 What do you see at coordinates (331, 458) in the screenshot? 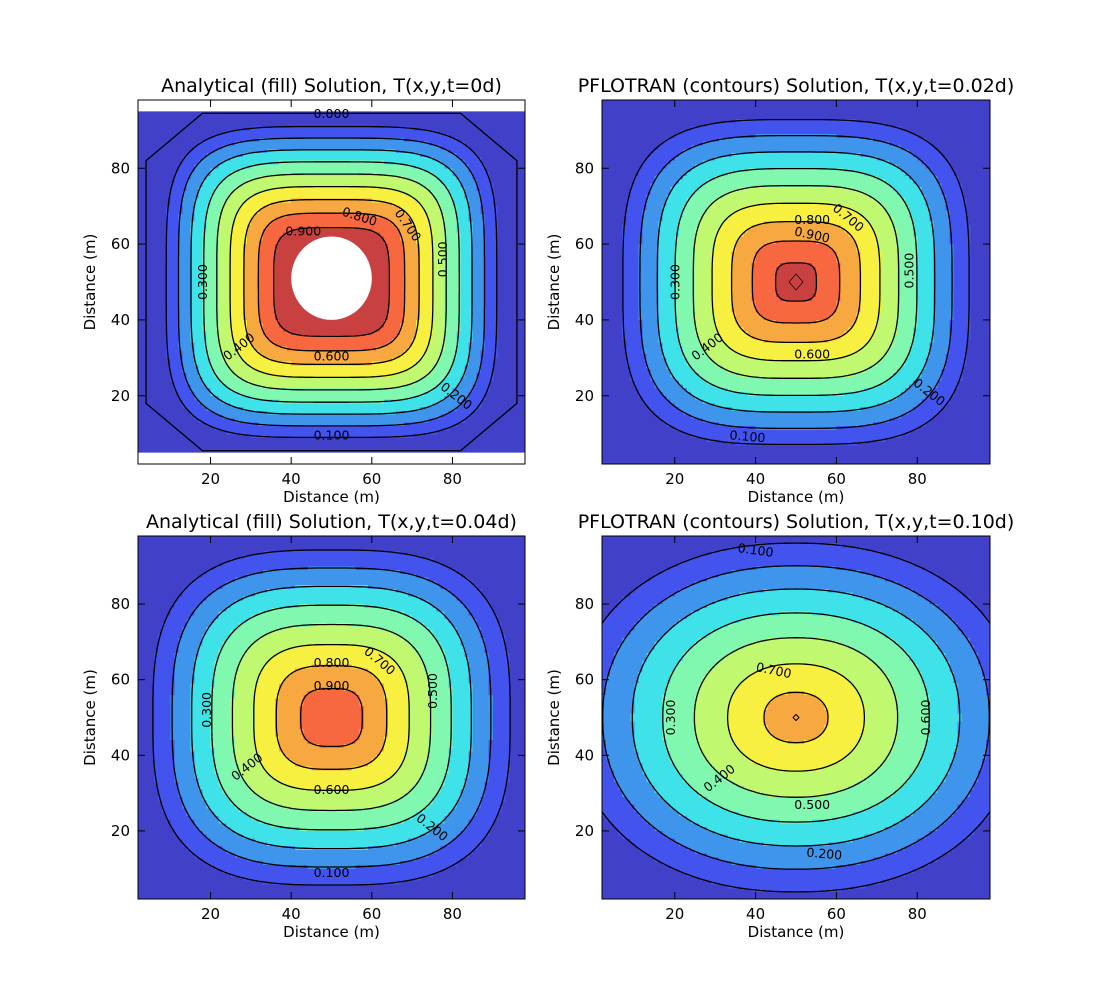
I see `panel-1-bottom-margin` at bounding box center [331, 458].